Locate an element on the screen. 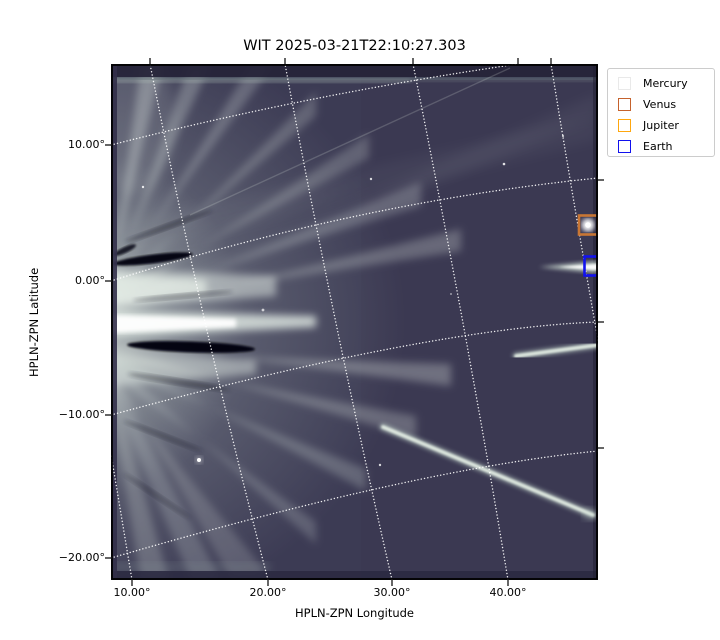  legend-item-venus: Venus is located at coordinates (661, 104).